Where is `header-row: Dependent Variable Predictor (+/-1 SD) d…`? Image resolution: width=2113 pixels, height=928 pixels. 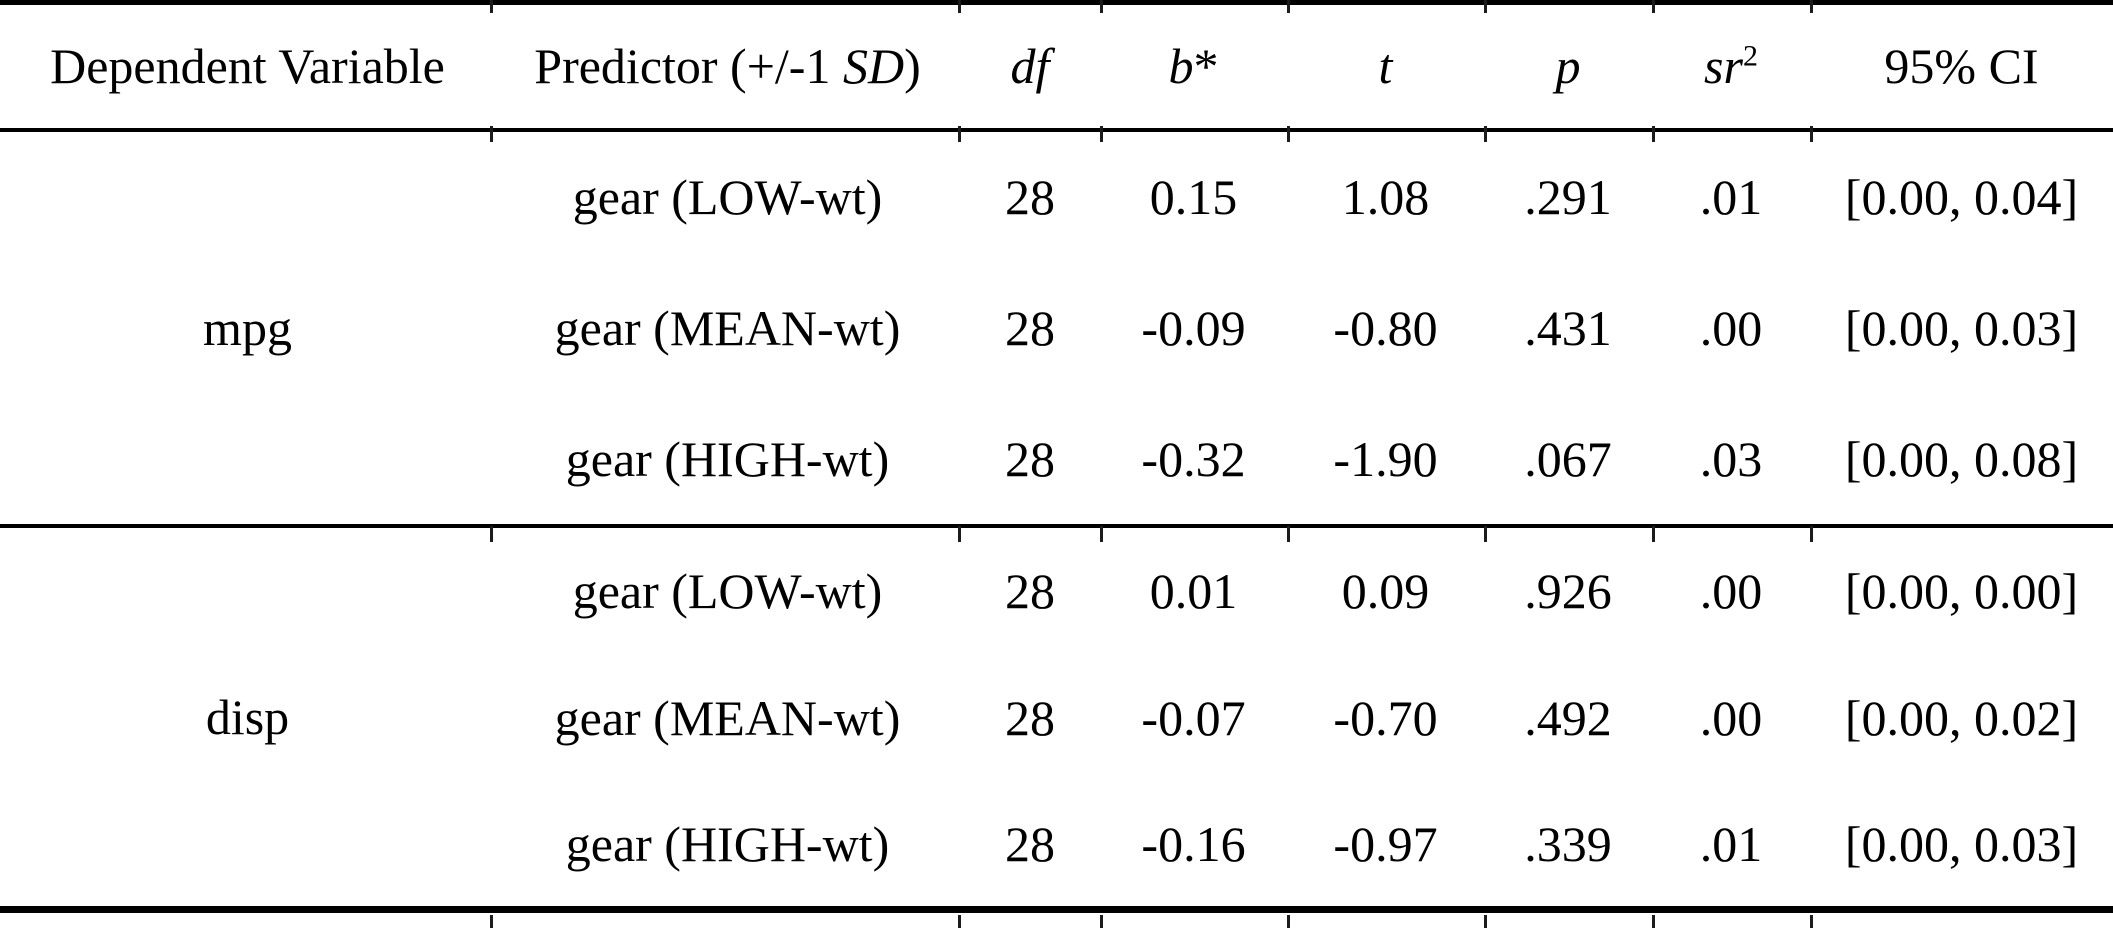 header-row: Dependent Variable Predictor (+/-1 SD) d… is located at coordinates (1056, 66).